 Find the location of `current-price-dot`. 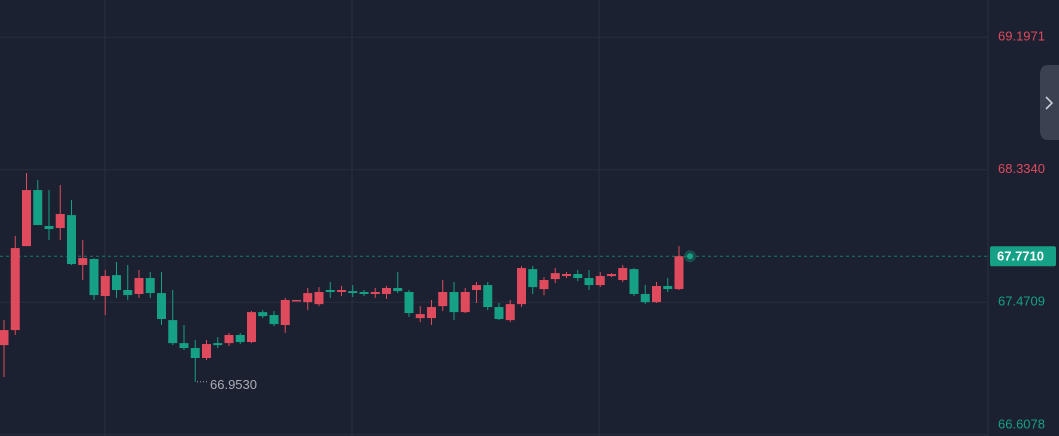

current-price-dot is located at coordinates (690, 256).